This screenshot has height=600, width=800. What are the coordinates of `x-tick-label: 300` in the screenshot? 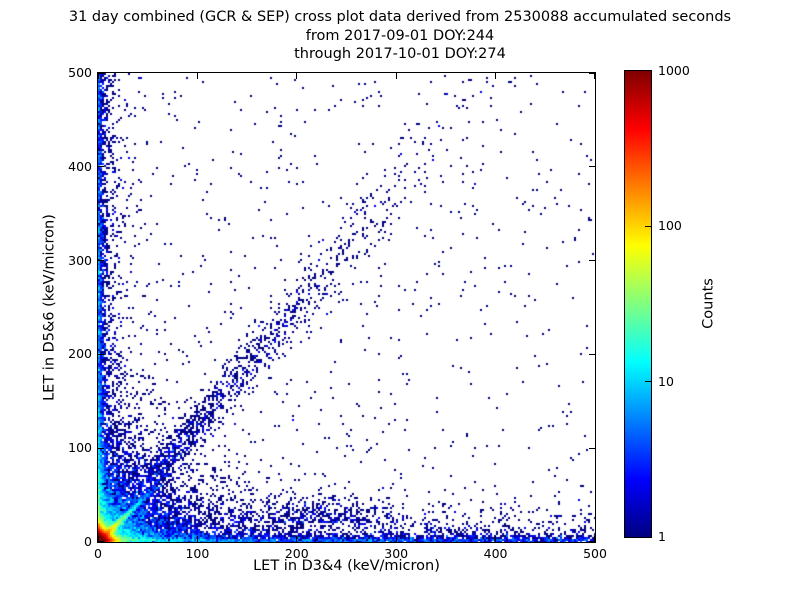 It's located at (396, 553).